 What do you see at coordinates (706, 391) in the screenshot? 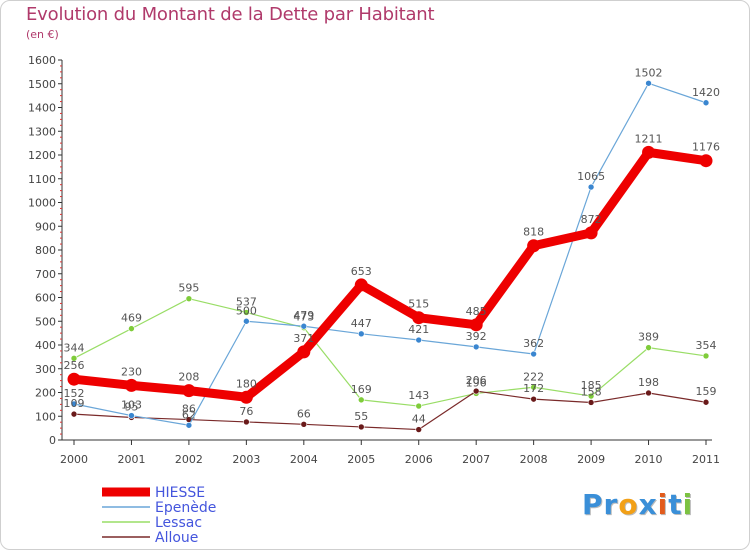
I see `data-label-alloue: 159` at bounding box center [706, 391].